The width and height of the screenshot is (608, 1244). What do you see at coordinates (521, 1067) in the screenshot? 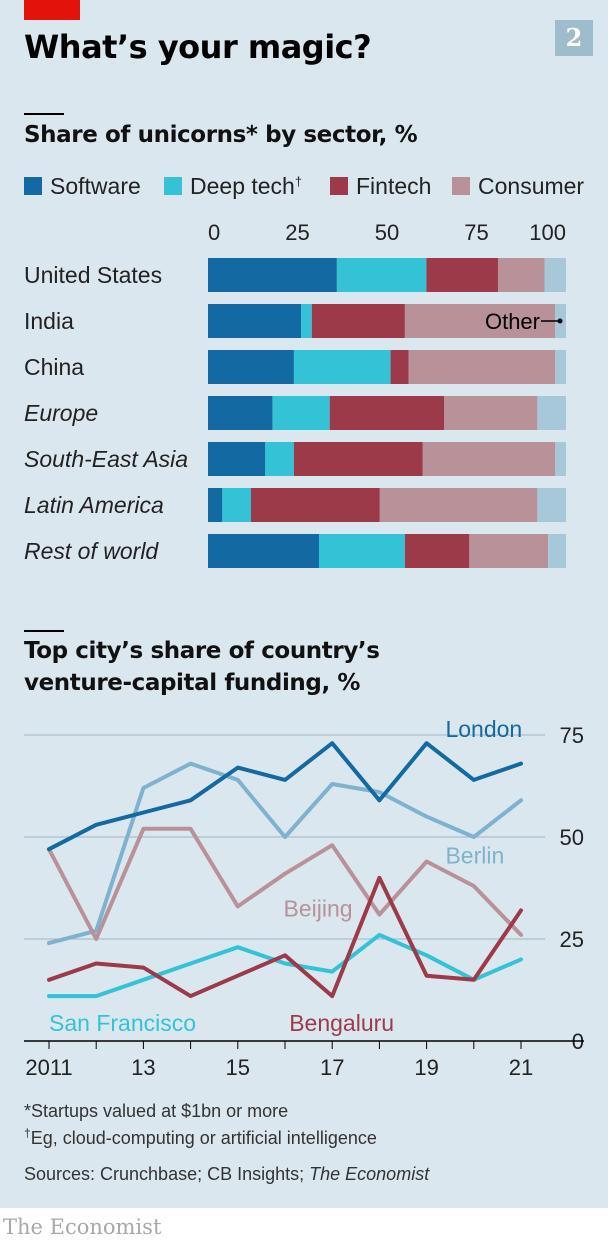
I see `x-tick-label-21: 21` at bounding box center [521, 1067].